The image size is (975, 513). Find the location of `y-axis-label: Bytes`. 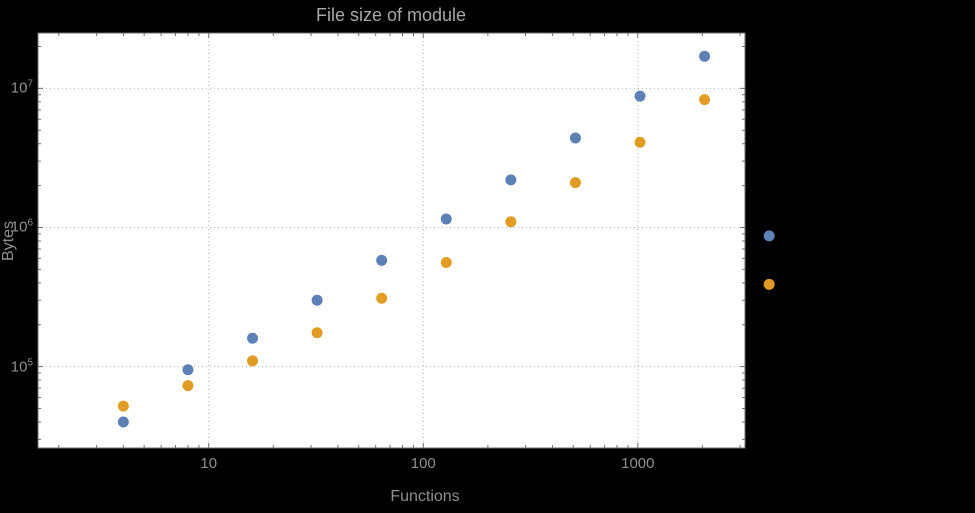

y-axis-label: Bytes is located at coordinates (8, 241).